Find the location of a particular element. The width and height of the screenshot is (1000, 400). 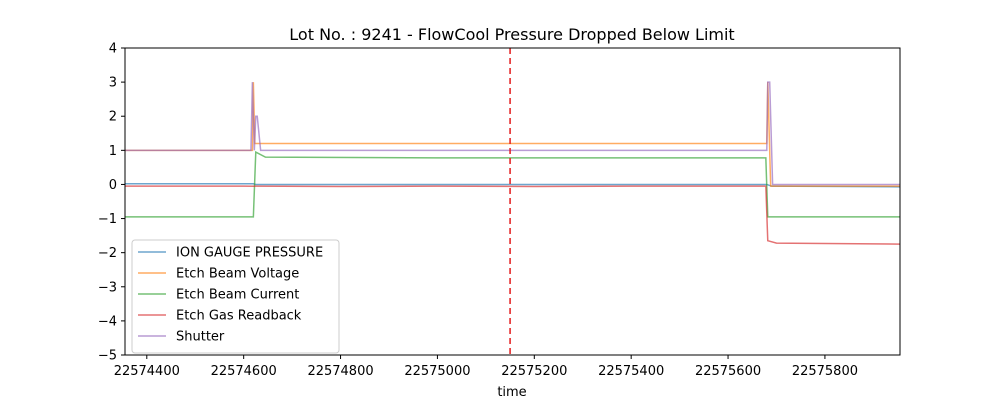

y-tick-label: −3 is located at coordinates (107, 287).